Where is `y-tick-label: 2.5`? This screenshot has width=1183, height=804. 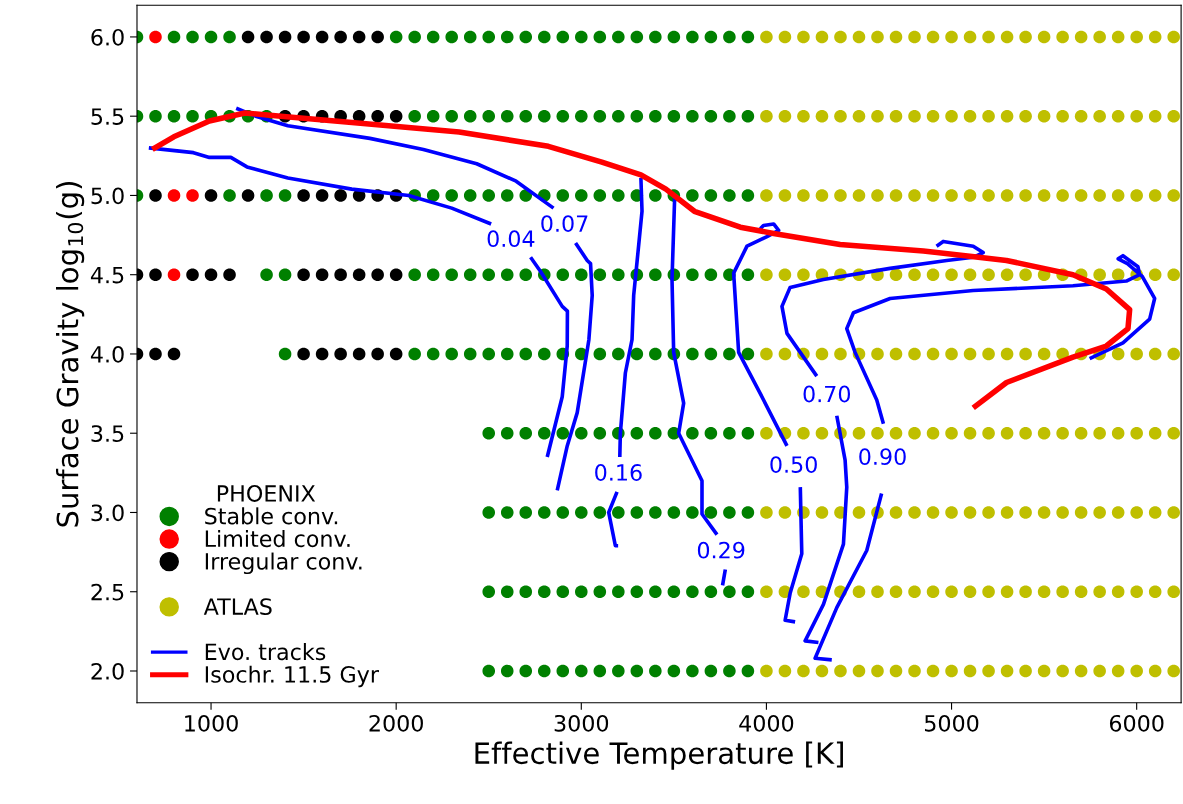 y-tick-label: 2.5 is located at coordinates (107, 592).